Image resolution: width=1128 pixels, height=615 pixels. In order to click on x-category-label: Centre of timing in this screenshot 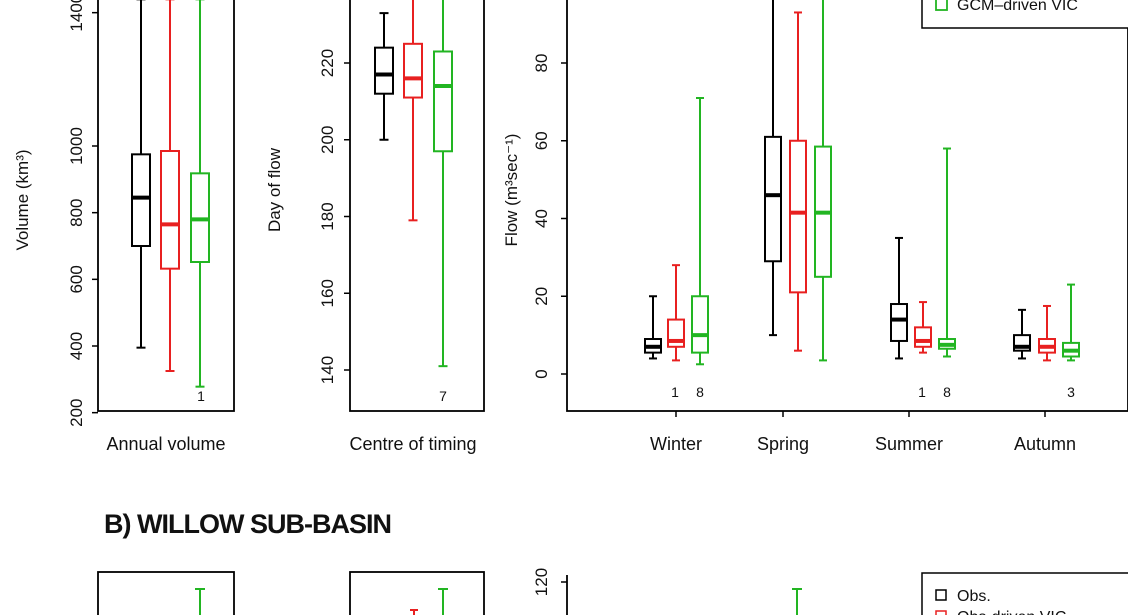, I will do `click(412, 444)`.